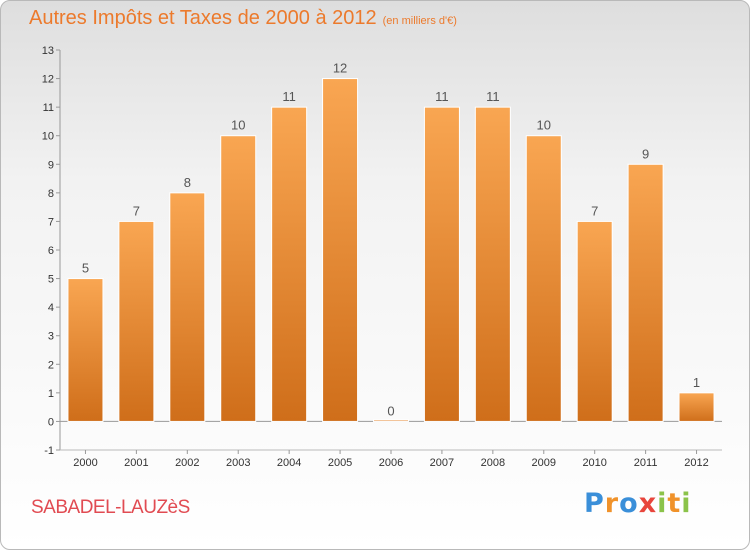 The width and height of the screenshot is (750, 550). What do you see at coordinates (612, 503) in the screenshot?
I see `logo-letter: r` at bounding box center [612, 503].